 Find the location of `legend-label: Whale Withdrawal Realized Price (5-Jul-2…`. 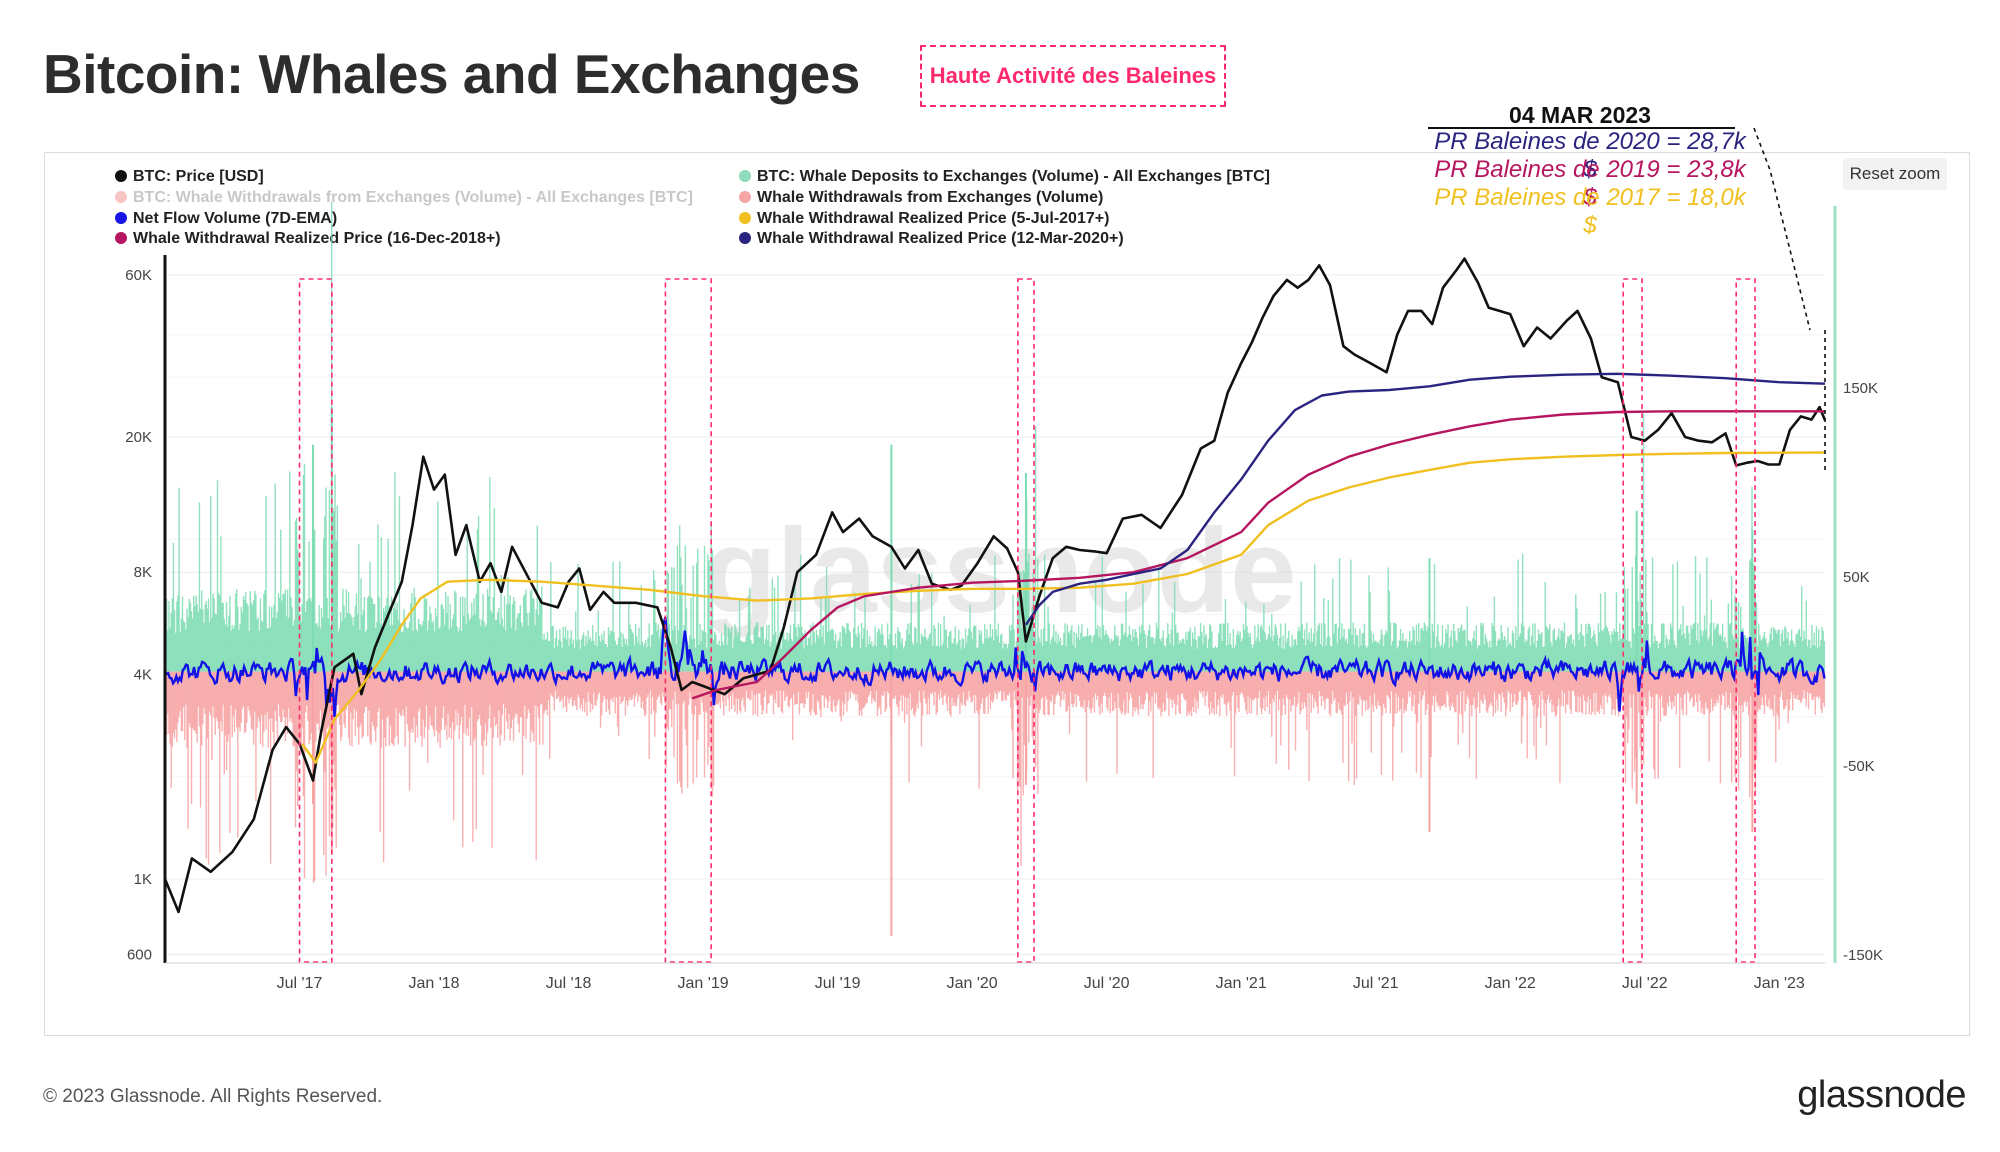

legend-label: Whale Withdrawal Realized Price (5-Jul-2… is located at coordinates (933, 218).